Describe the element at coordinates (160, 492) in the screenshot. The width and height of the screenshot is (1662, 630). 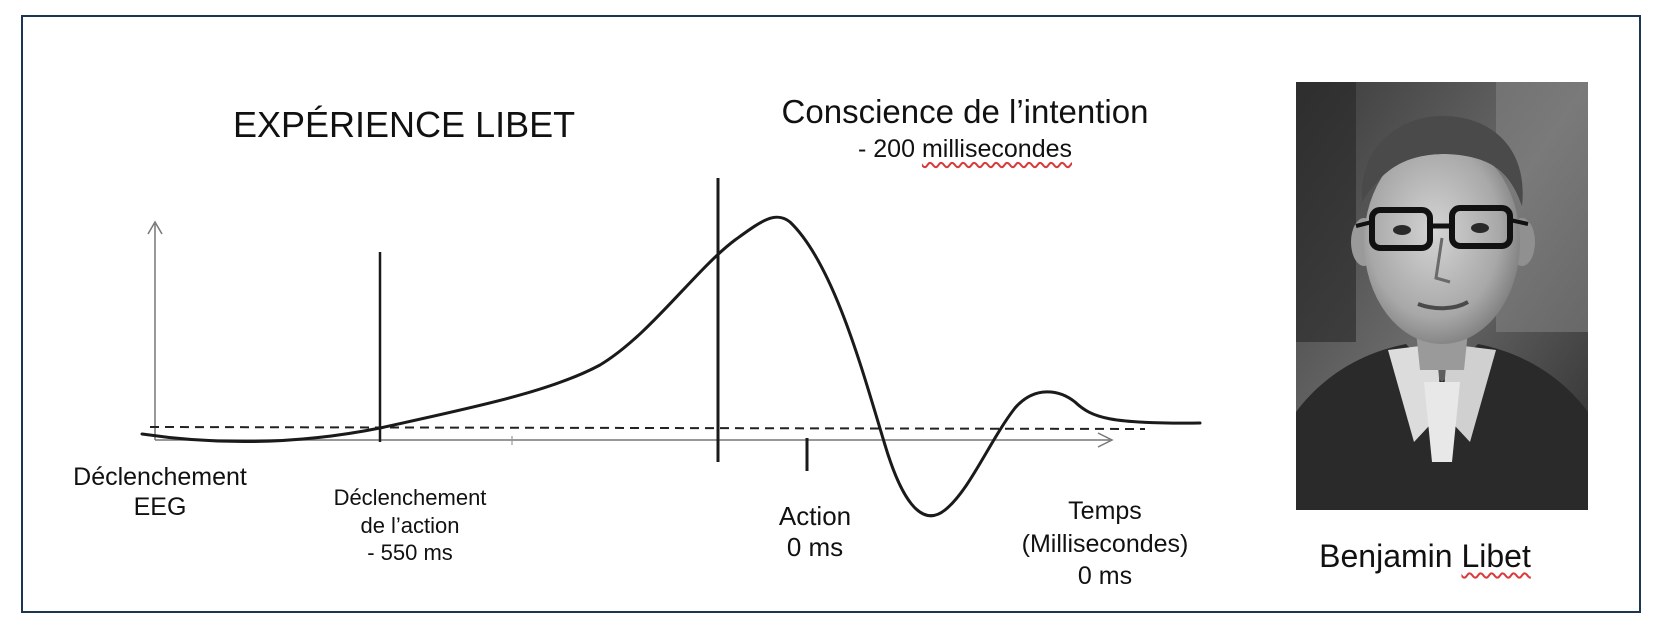
I see `eeg-trigger-label: Déclenchement EEG` at that location.